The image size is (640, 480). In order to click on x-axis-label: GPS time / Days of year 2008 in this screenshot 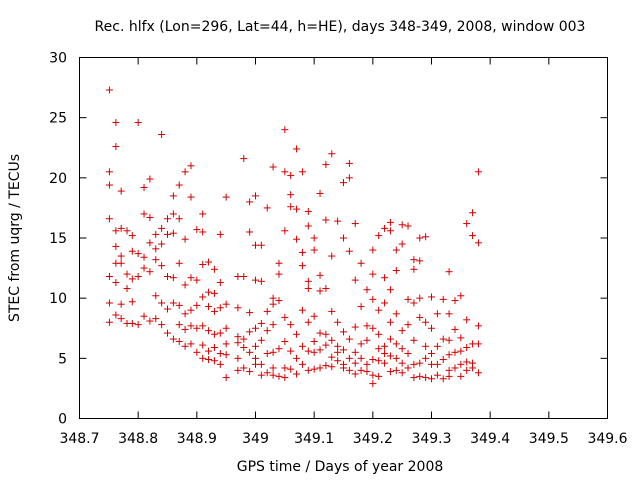, I will do `click(340, 467)`.